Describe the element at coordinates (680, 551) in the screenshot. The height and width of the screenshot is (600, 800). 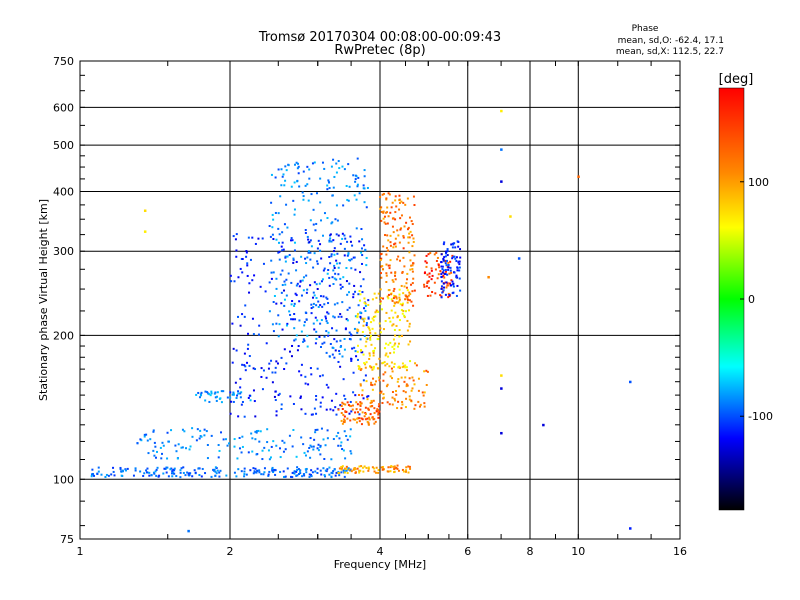
I see `x-tick-label: 16` at that location.